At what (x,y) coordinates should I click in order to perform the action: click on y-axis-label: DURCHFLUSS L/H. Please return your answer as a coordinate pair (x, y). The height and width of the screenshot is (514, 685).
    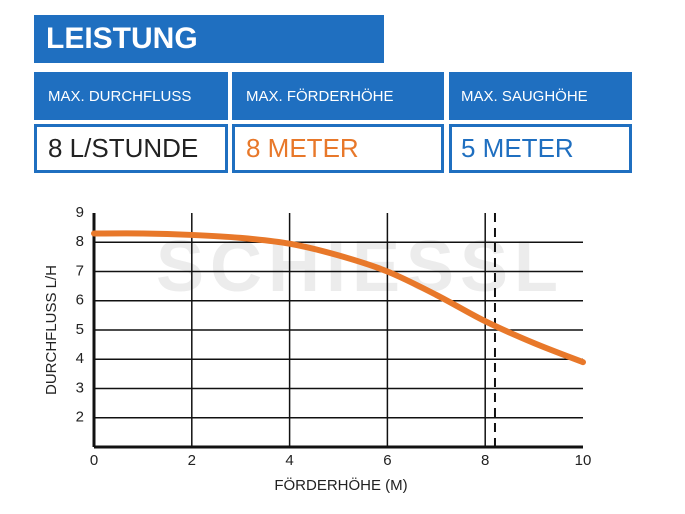
    Looking at the image, I should click on (51, 330).